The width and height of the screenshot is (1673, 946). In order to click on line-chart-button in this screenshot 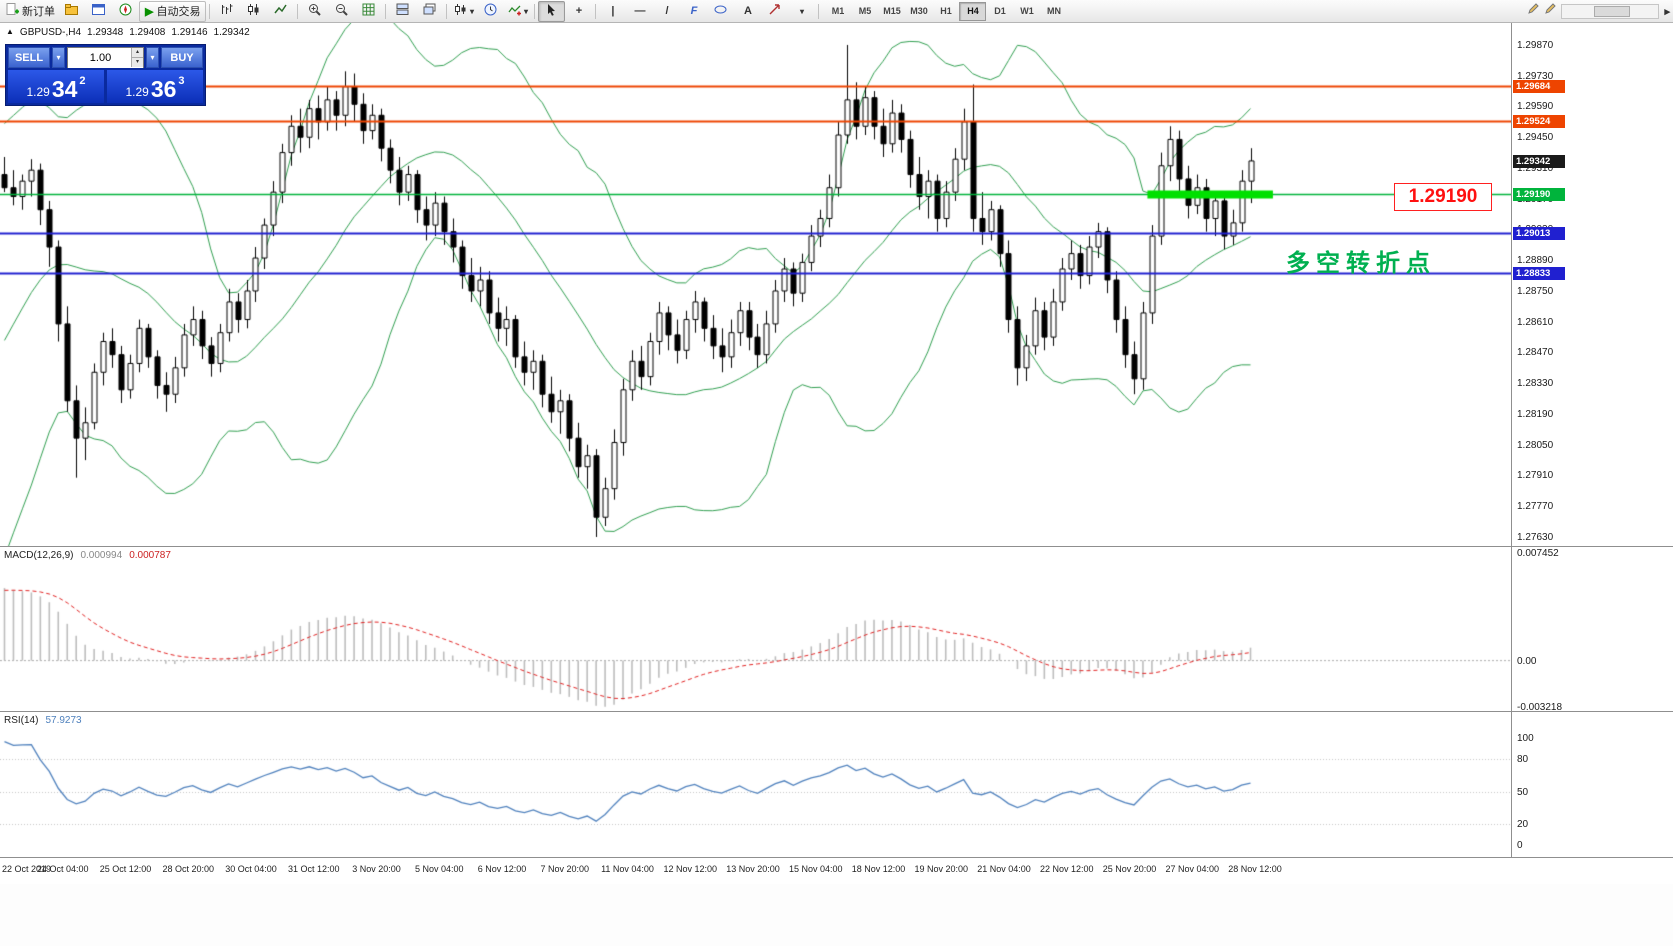, I will do `click(280, 11)`.